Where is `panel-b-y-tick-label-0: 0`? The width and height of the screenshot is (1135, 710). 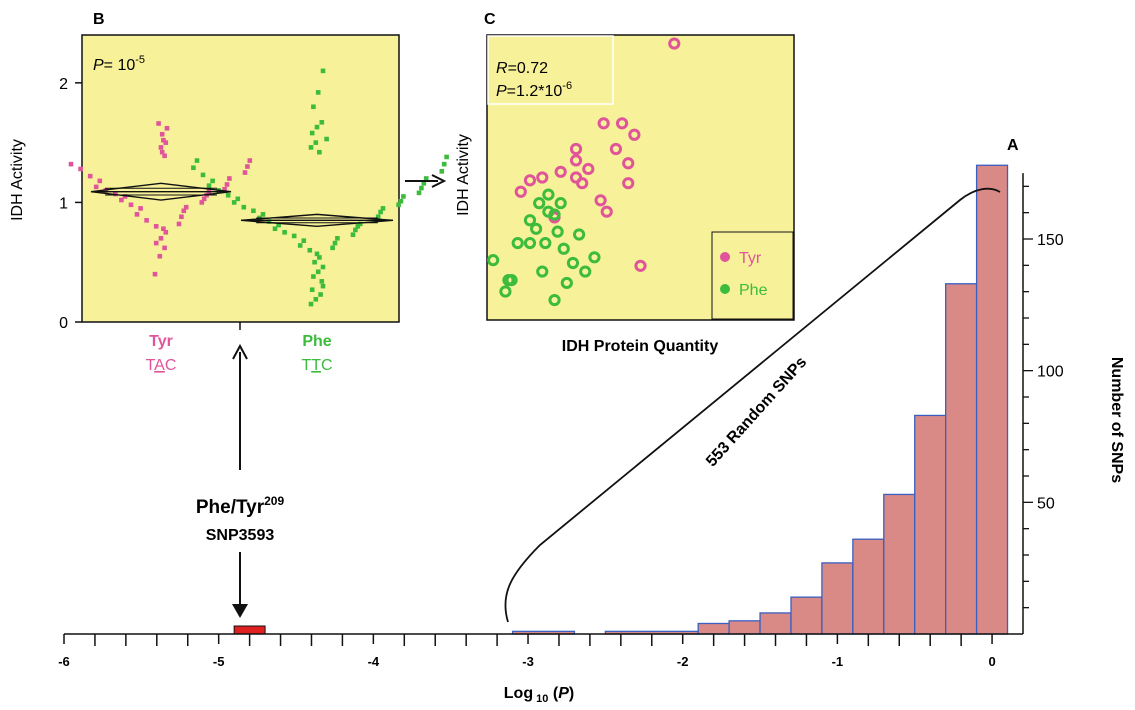
panel-b-y-tick-label-0: 0 is located at coordinates (63, 323).